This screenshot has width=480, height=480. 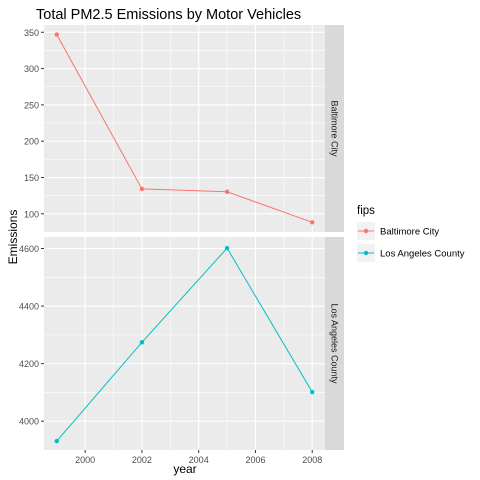 What do you see at coordinates (29, 307) in the screenshot?
I see `y-tick-label: 4400` at bounding box center [29, 307].